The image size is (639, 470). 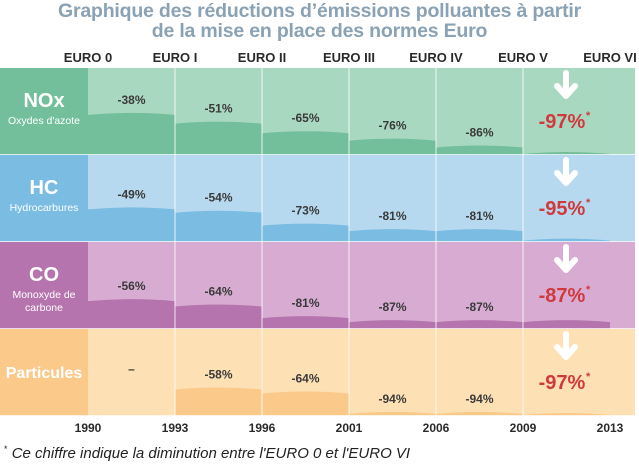 I want to click on final-value-asterisk-particules: *, so click(x=588, y=377).